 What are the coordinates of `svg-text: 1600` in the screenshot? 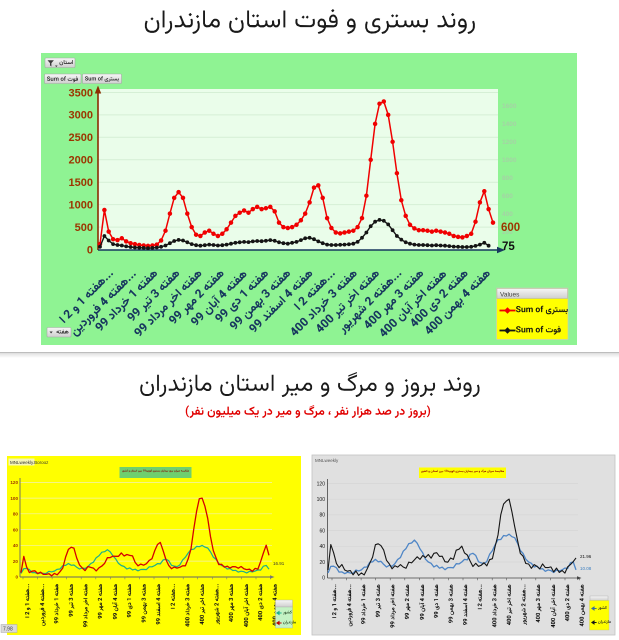 It's located at (509, 106).